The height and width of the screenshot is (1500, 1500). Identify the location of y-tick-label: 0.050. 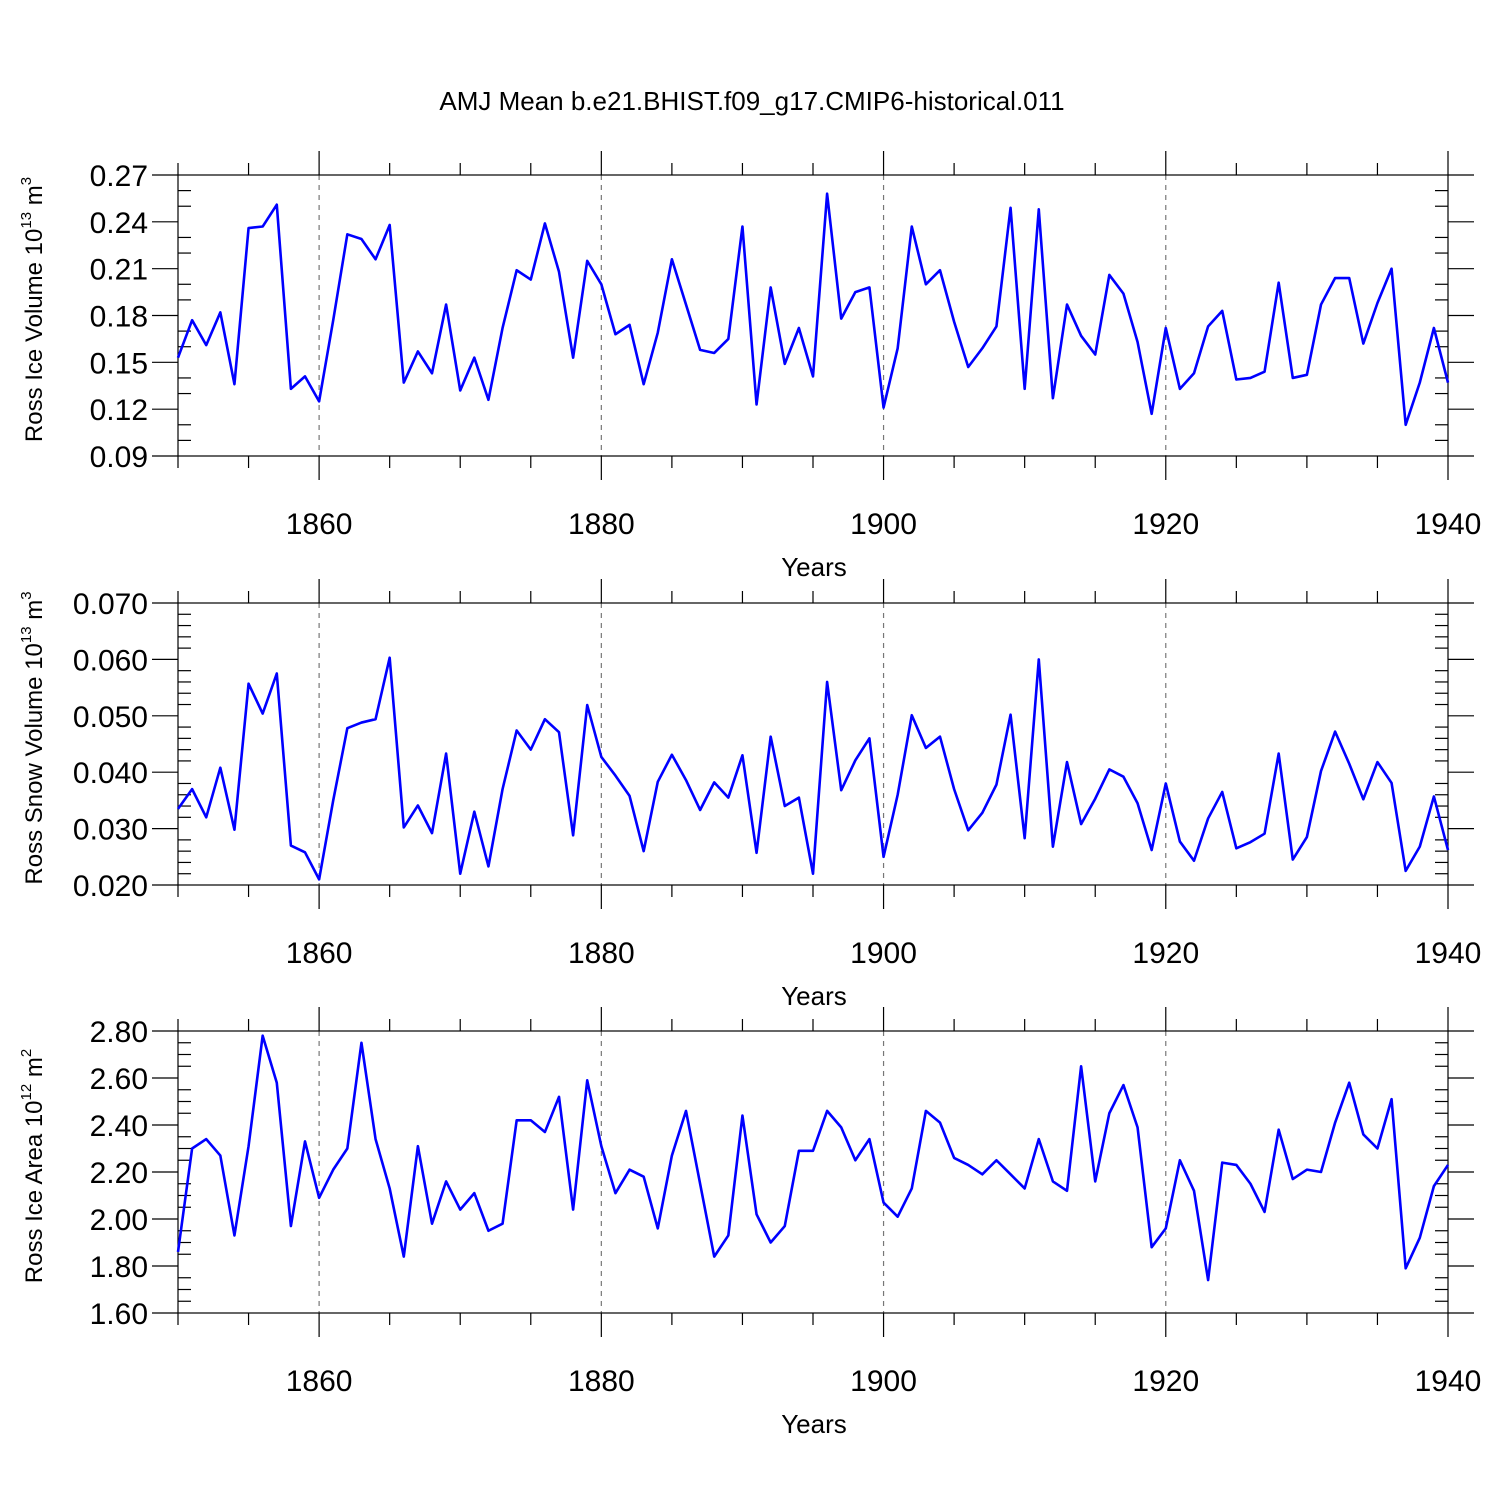
(110, 717).